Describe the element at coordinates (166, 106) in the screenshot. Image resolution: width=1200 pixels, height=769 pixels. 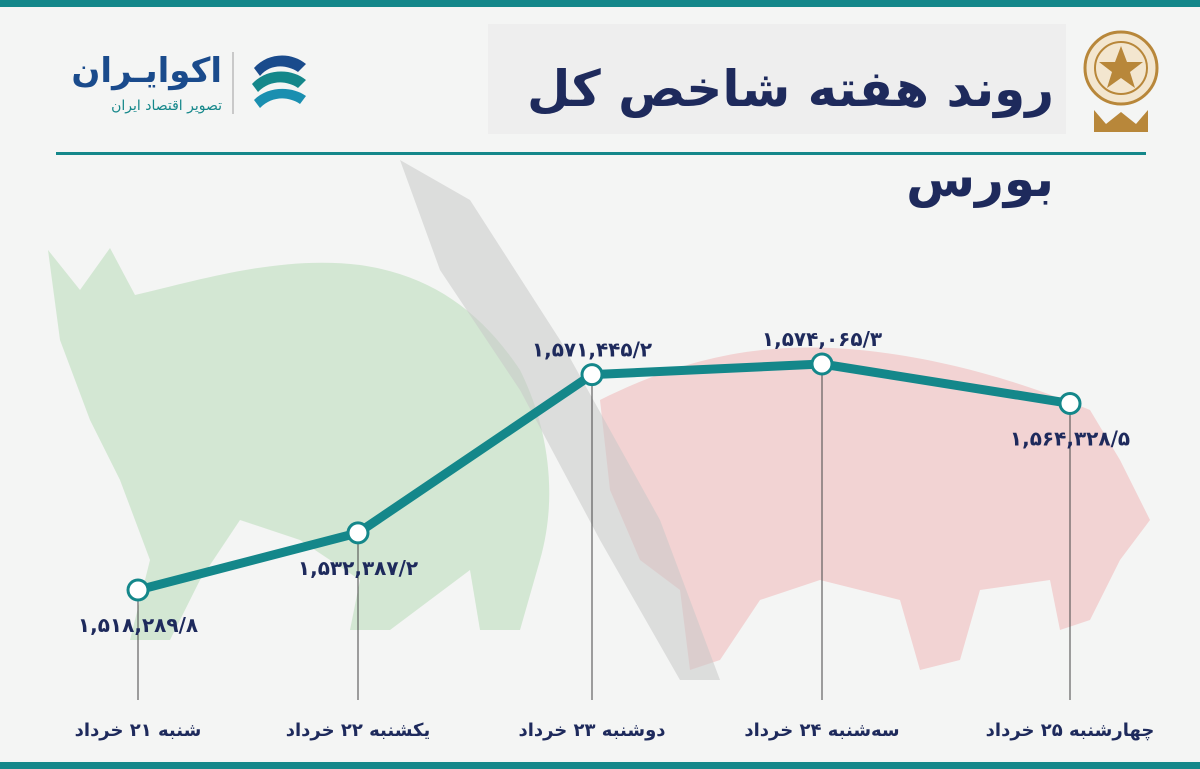
I see `logo-tagline: تصویر اقتصاد ایران` at that location.